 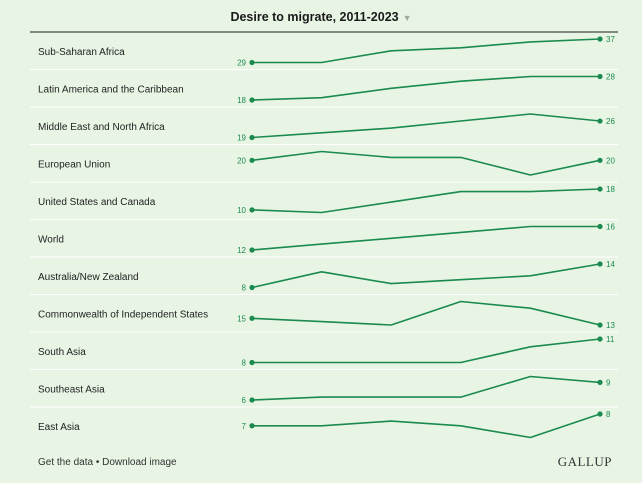 I want to click on end-value-label: 8, so click(x=608, y=414).